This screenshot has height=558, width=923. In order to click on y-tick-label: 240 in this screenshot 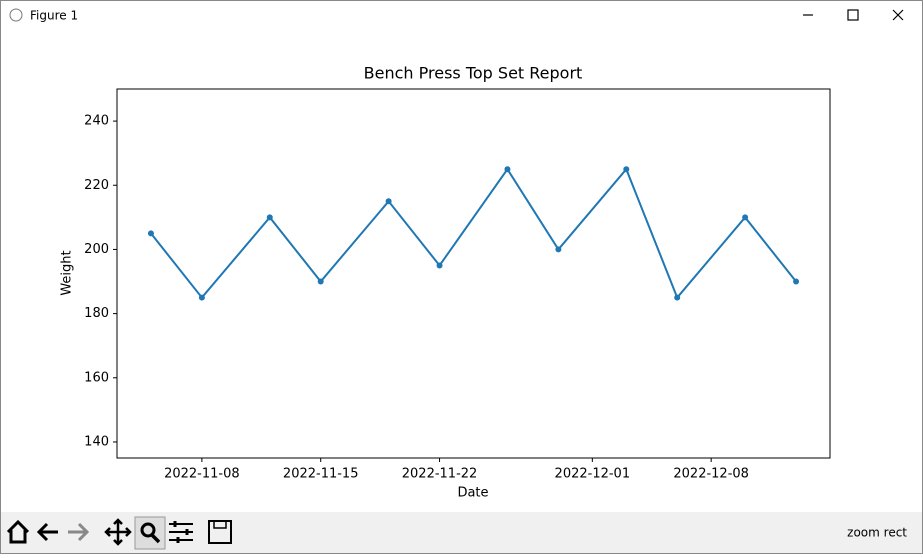, I will do `click(96, 121)`.